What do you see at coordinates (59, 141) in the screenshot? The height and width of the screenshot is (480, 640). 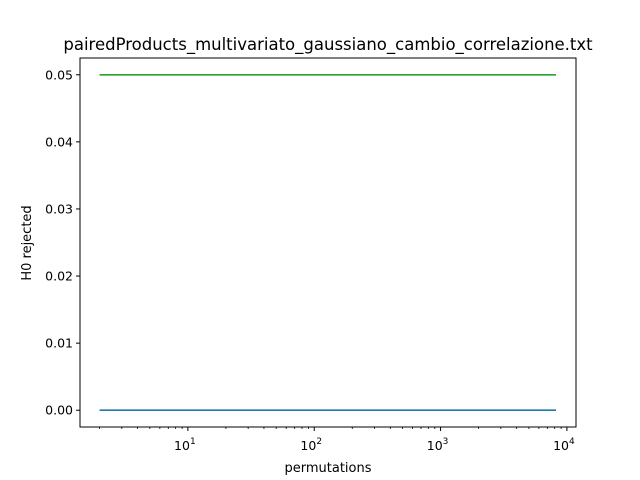 I see `y-tick-label: 0.04` at bounding box center [59, 141].